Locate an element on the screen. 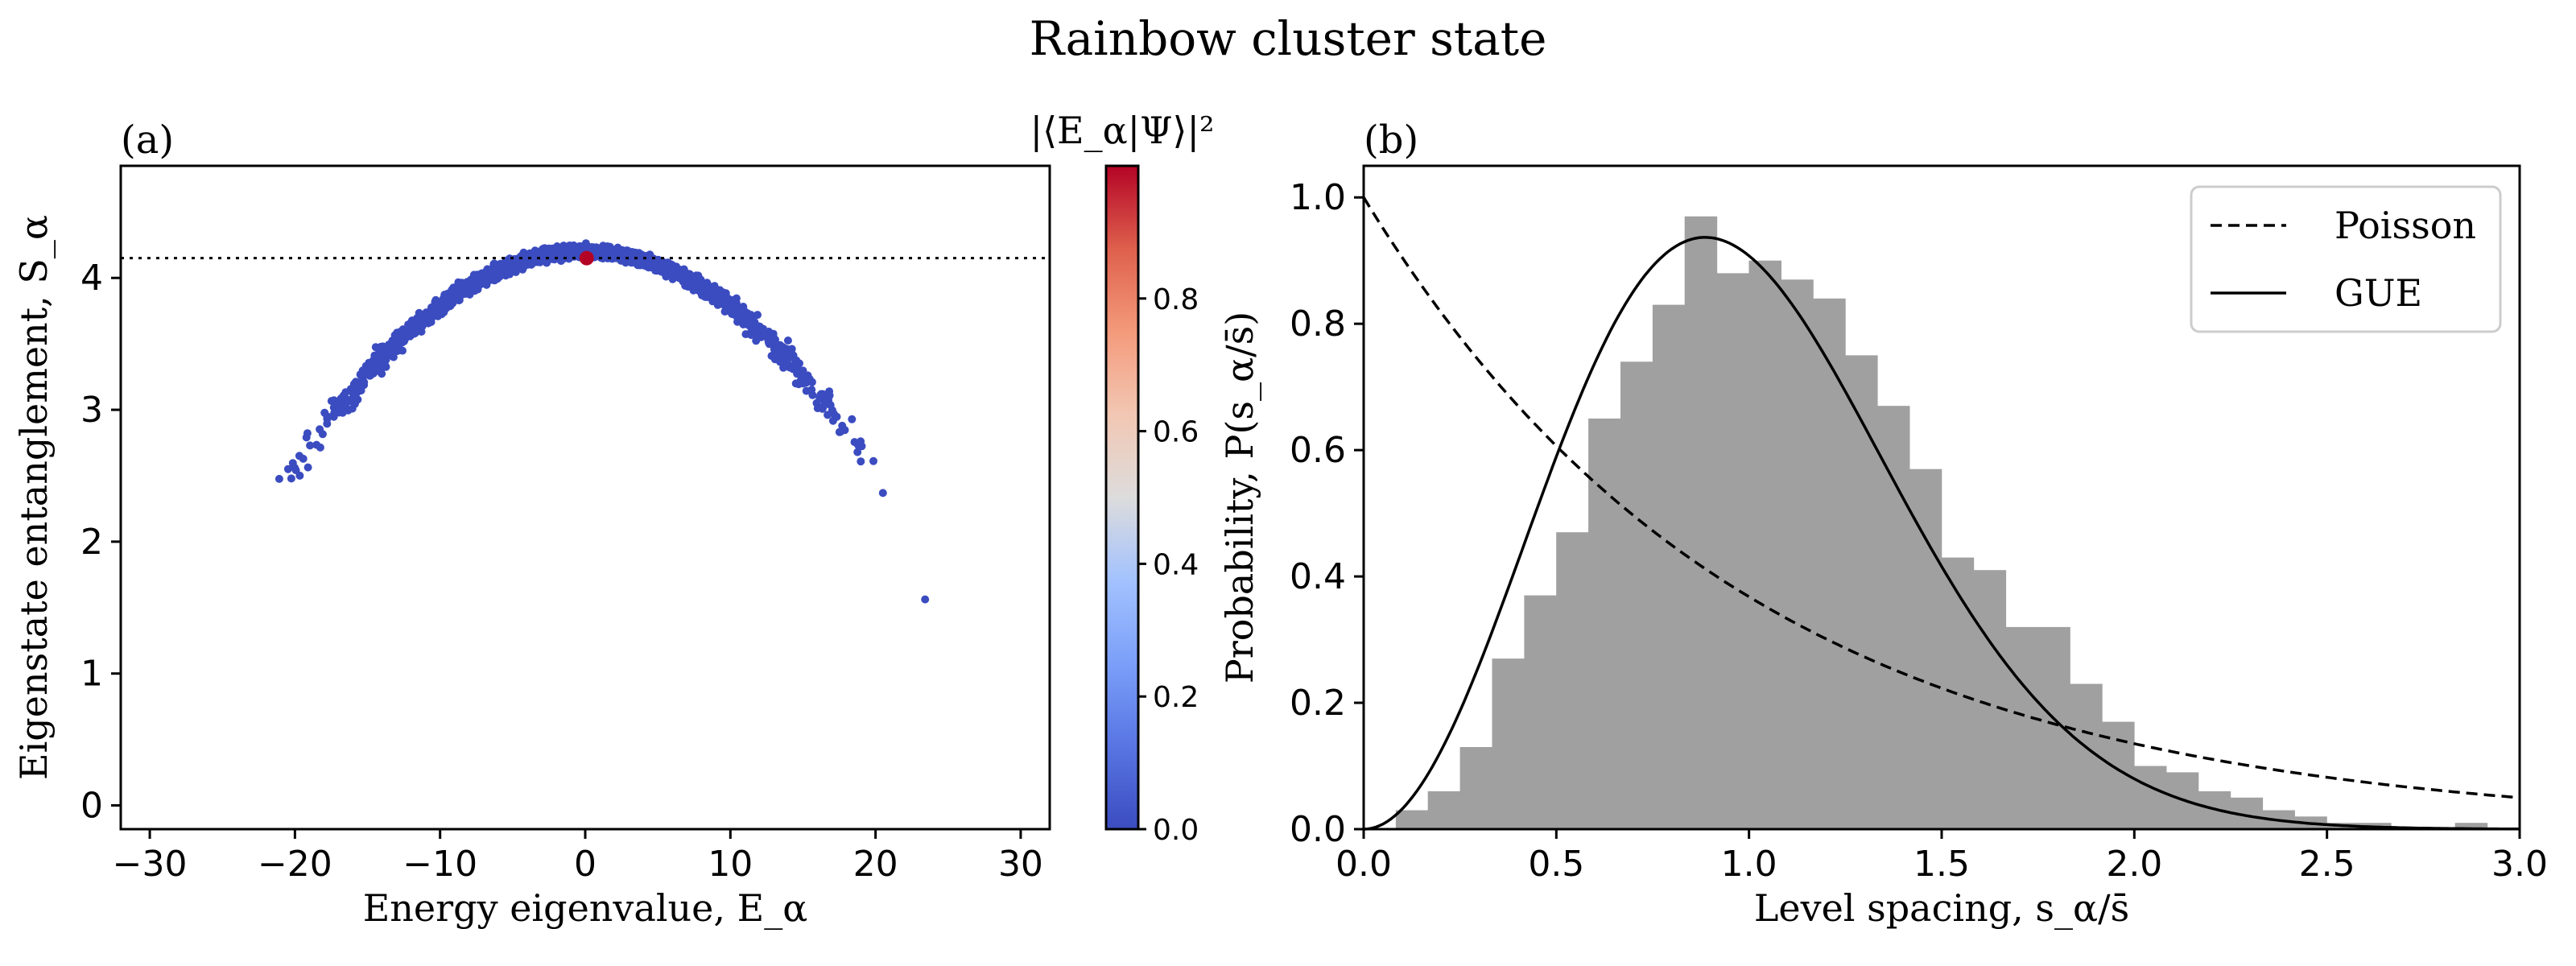 This screenshot has width=2576, height=966. y-ticks-a: 0 1 2 3 4 is located at coordinates (100, 542).